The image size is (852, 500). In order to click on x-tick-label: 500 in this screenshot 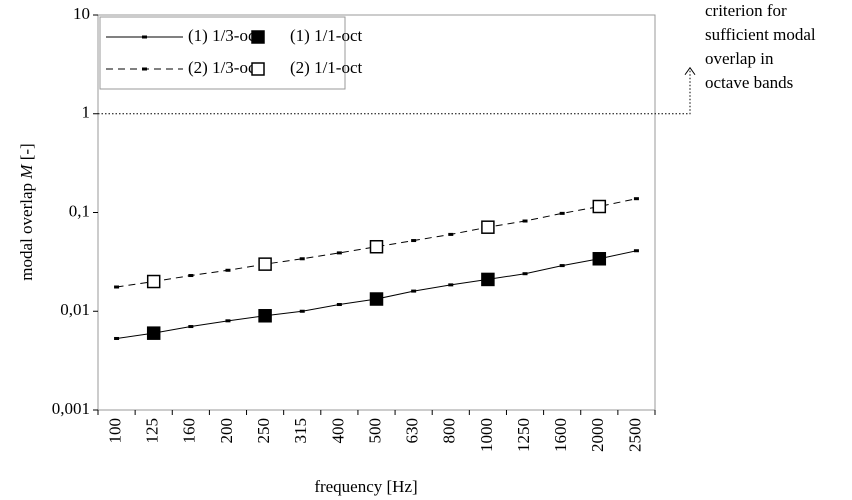, I will do `click(374, 431)`.